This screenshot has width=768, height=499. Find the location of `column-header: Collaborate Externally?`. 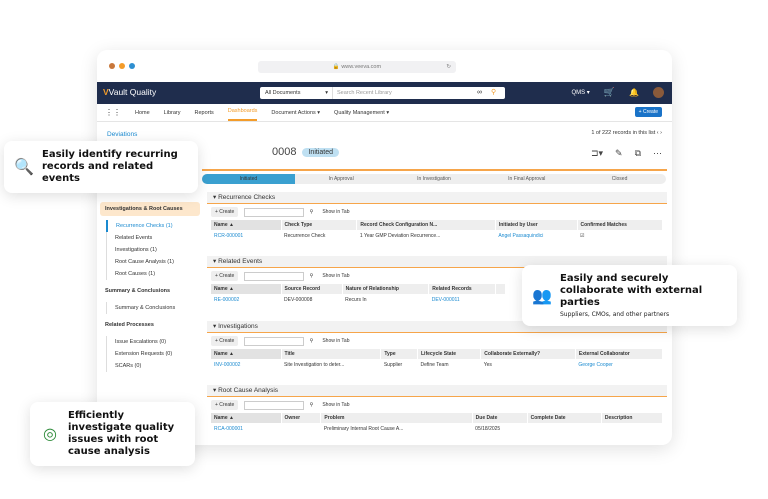

column-header: Collaborate Externally? is located at coordinates (528, 354).